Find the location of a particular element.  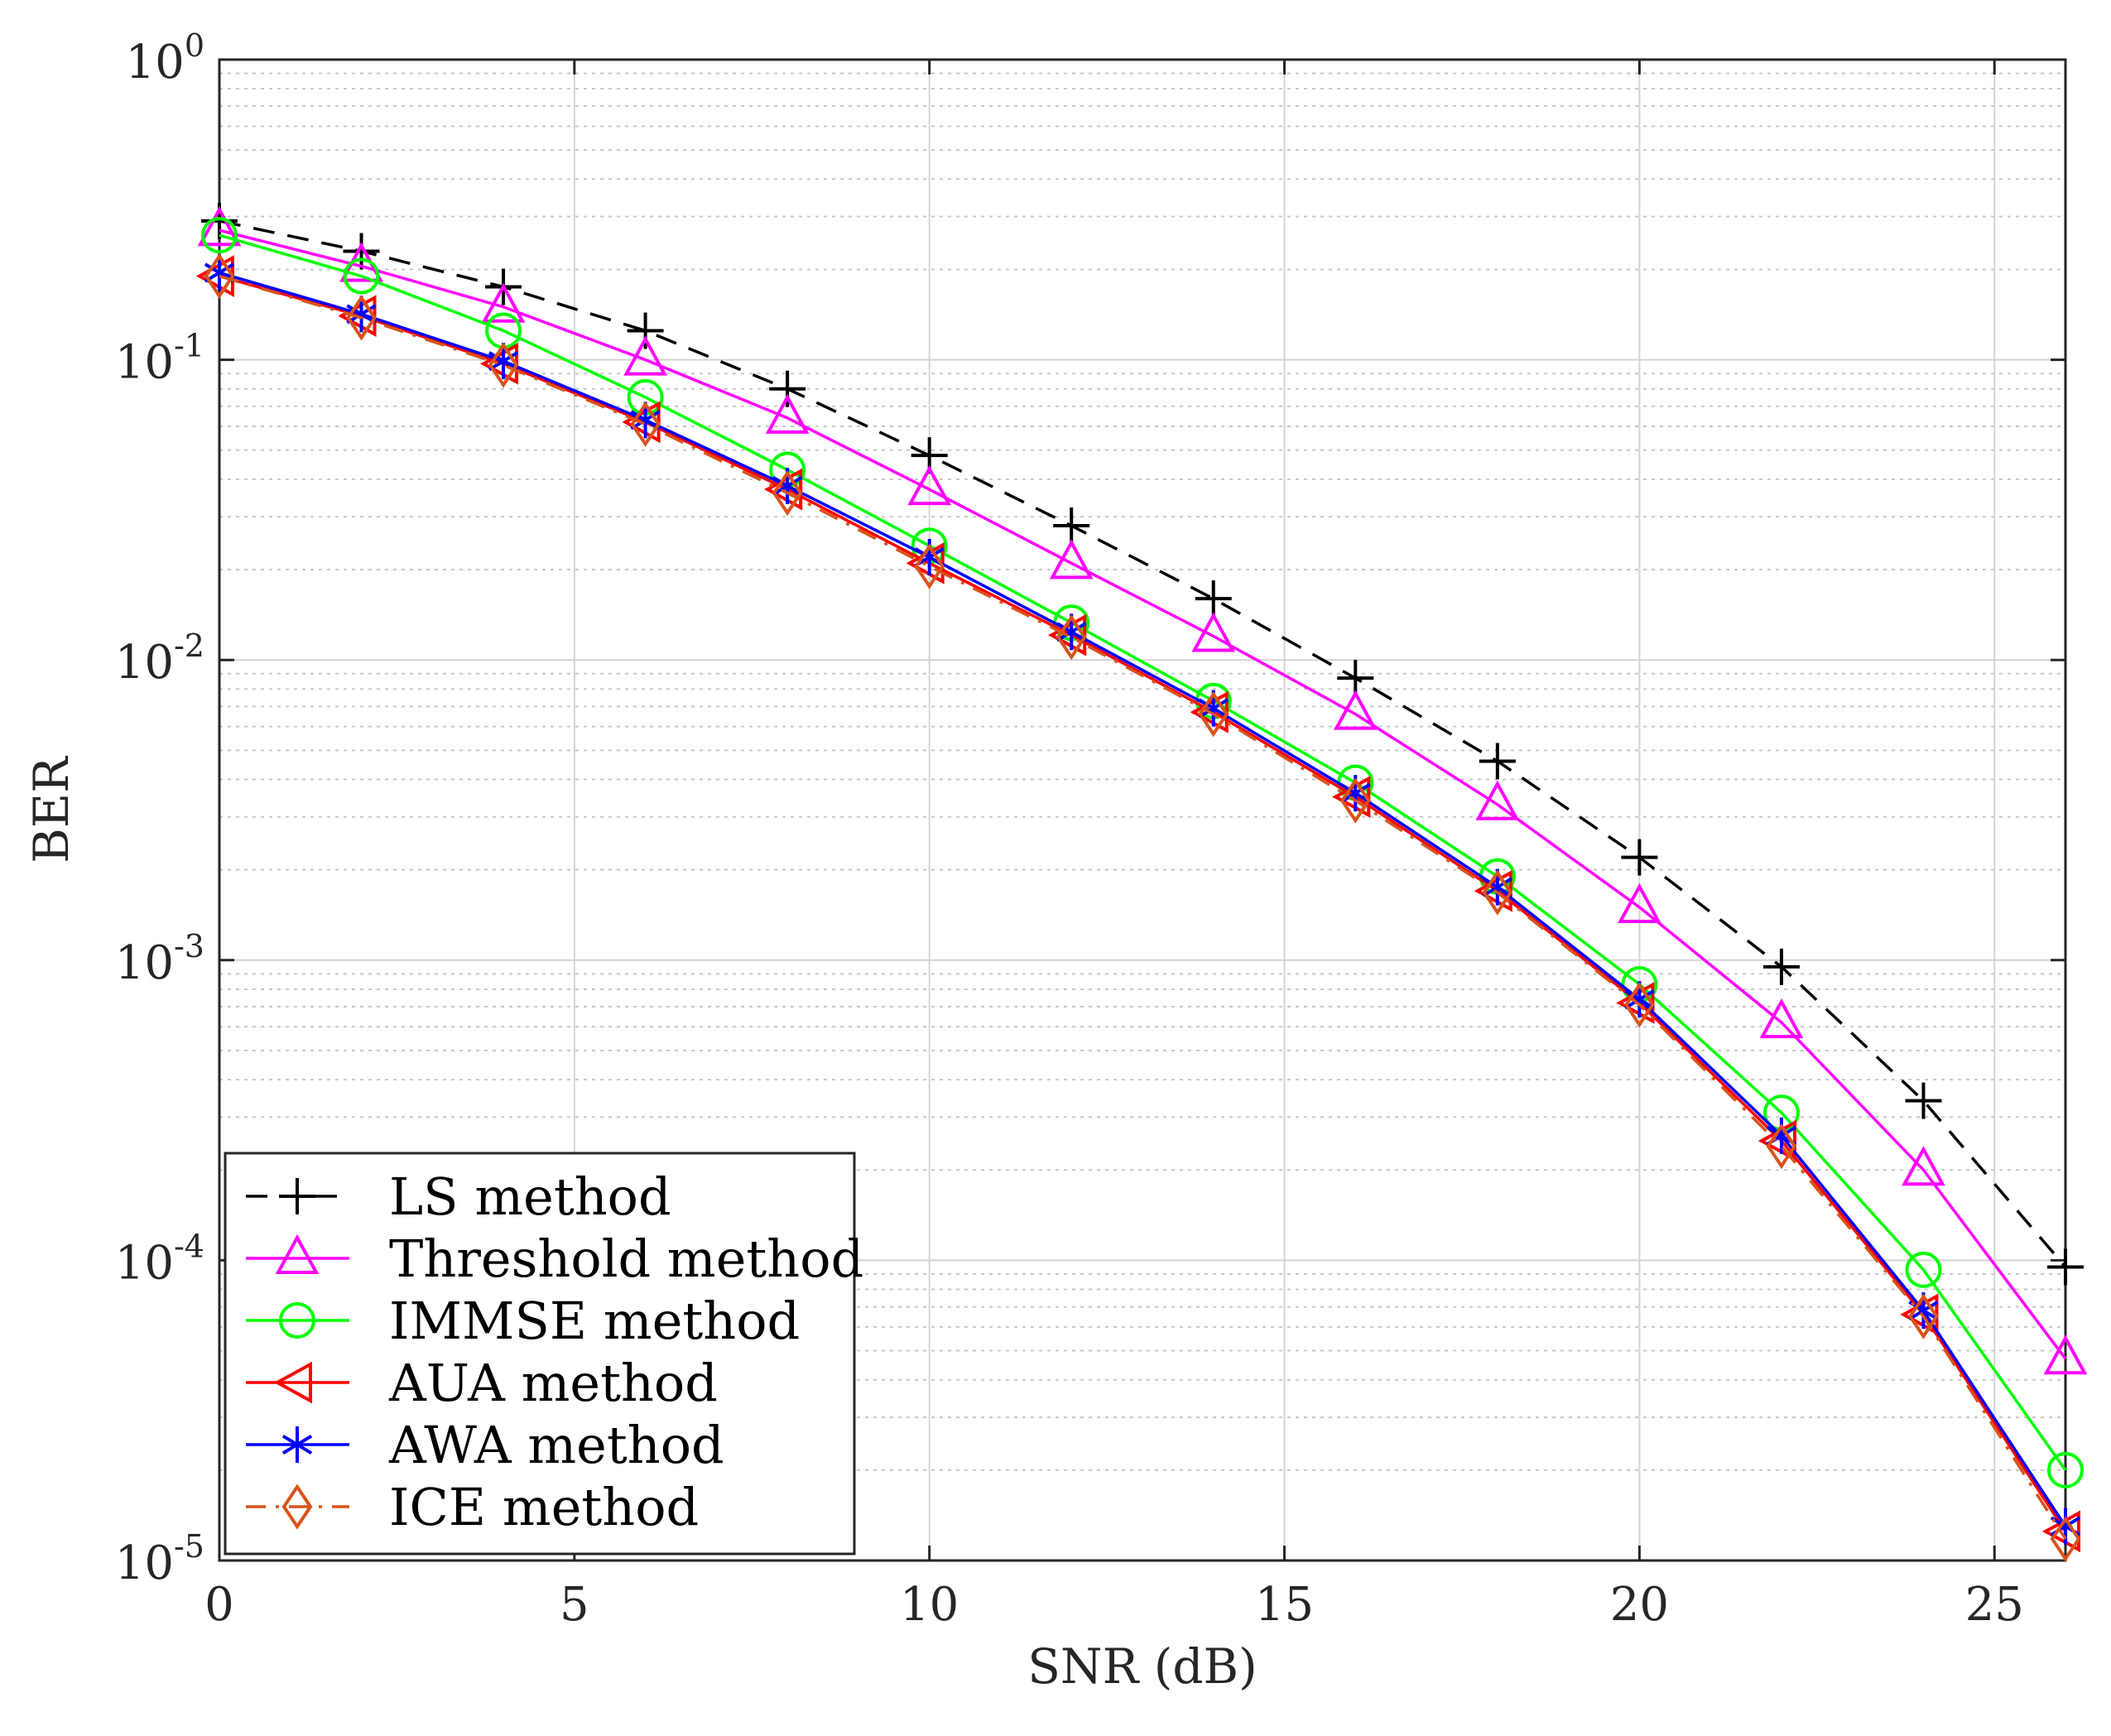

x-axis-label: SNR (dB) is located at coordinates (1142, 1666).